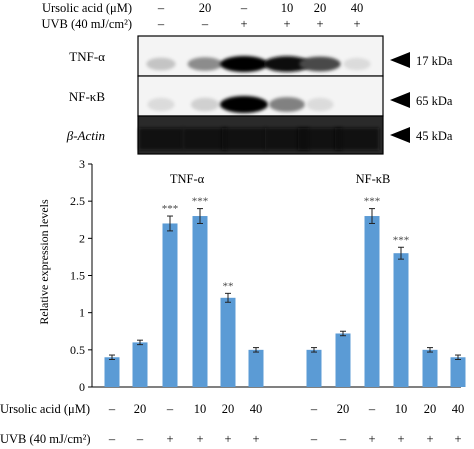 The height and width of the screenshot is (449, 474). What do you see at coordinates (45, 439) in the screenshot?
I see `condition-label-uvb: UVB (40 mJ/cm²)` at bounding box center [45, 439].